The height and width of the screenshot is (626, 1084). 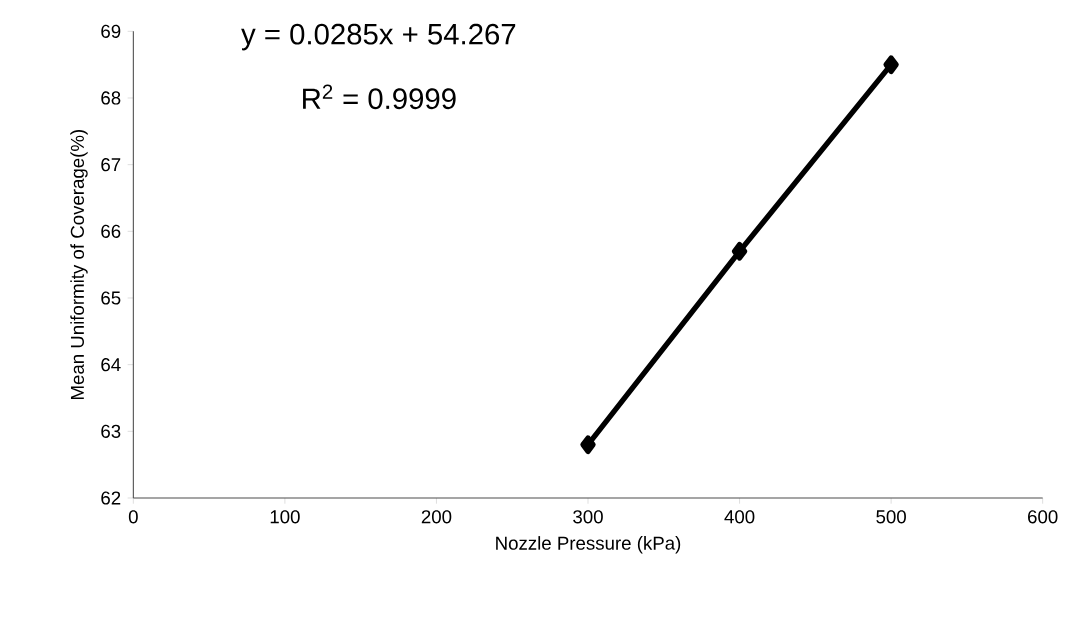 What do you see at coordinates (739, 517) in the screenshot?
I see `x-tick-label: 400` at bounding box center [739, 517].